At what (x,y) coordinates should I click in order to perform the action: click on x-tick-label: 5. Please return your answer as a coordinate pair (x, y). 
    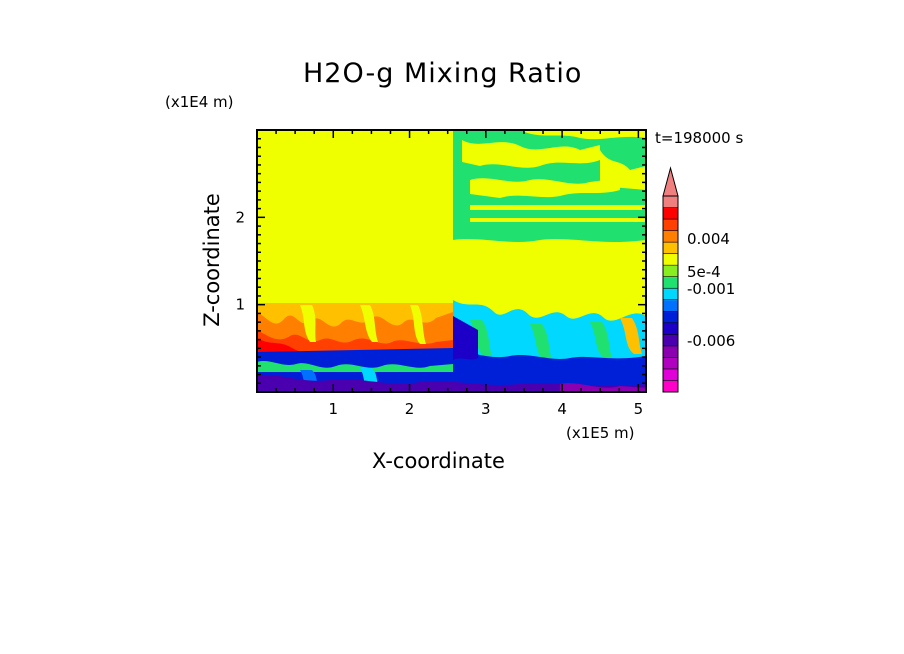
    Looking at the image, I should click on (639, 409).